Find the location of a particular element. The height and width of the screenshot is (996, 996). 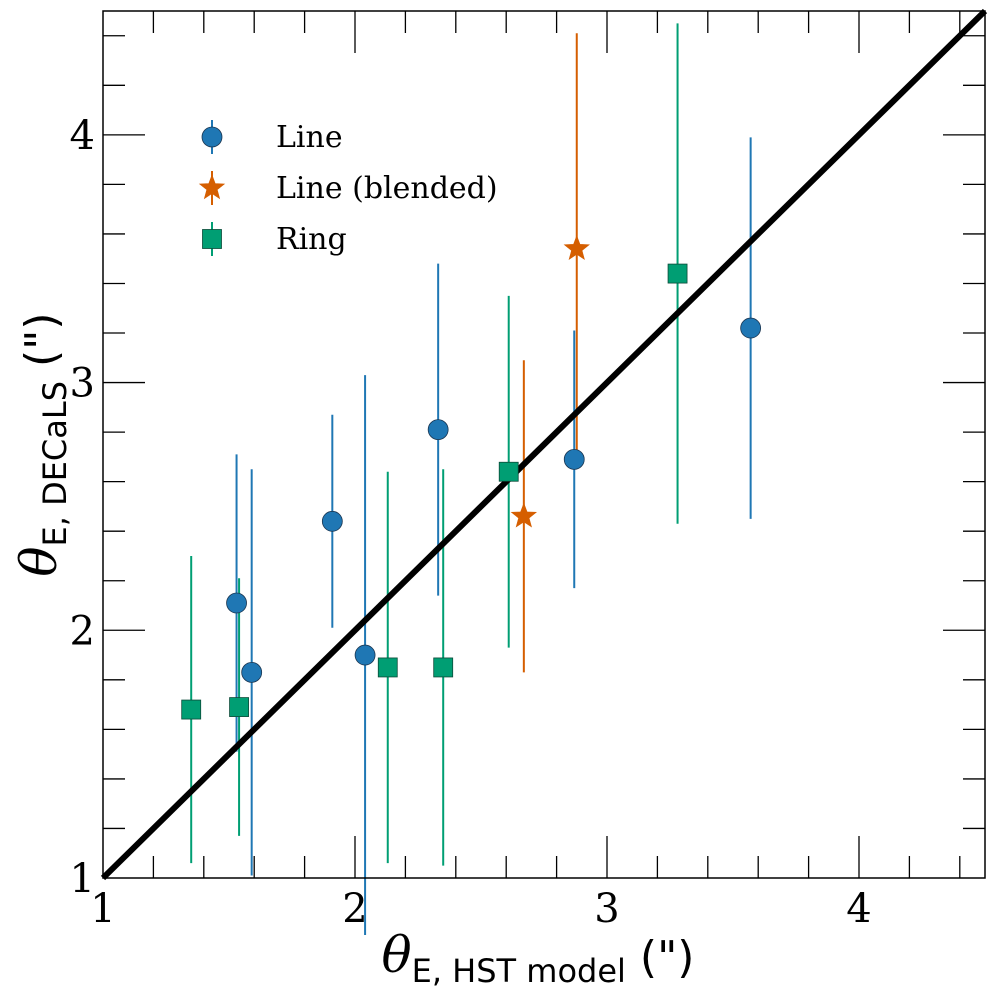

x-tick-label: 3 is located at coordinates (606, 909).